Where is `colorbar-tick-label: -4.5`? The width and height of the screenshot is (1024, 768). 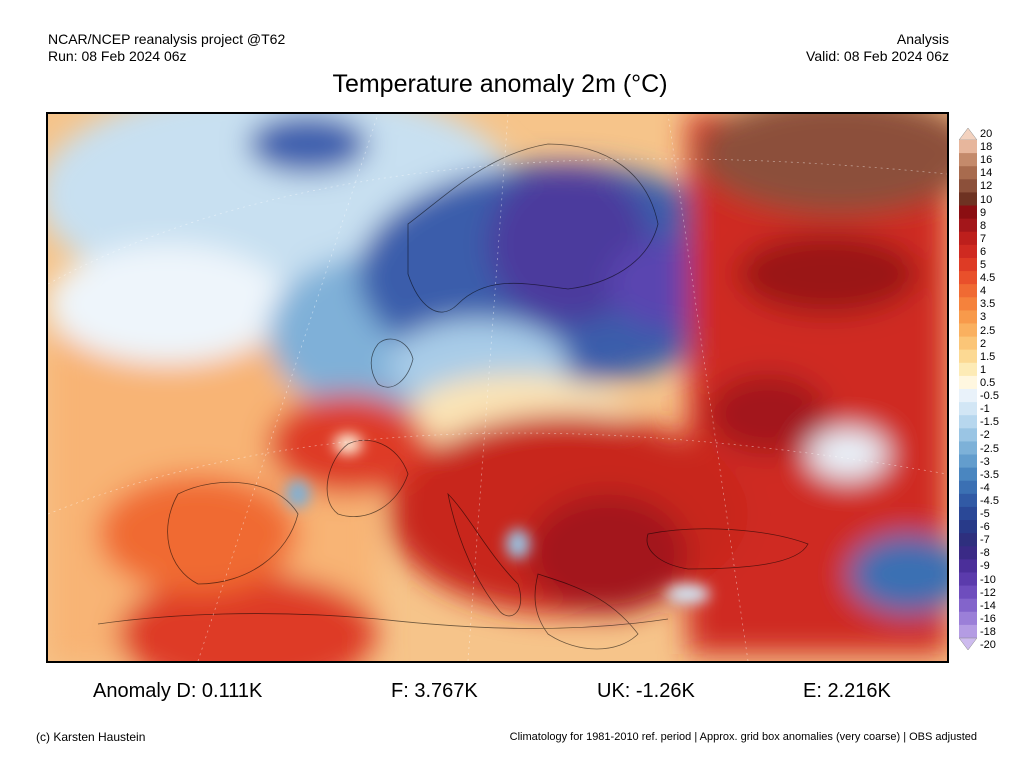 colorbar-tick-label: -4.5 is located at coordinates (989, 500).